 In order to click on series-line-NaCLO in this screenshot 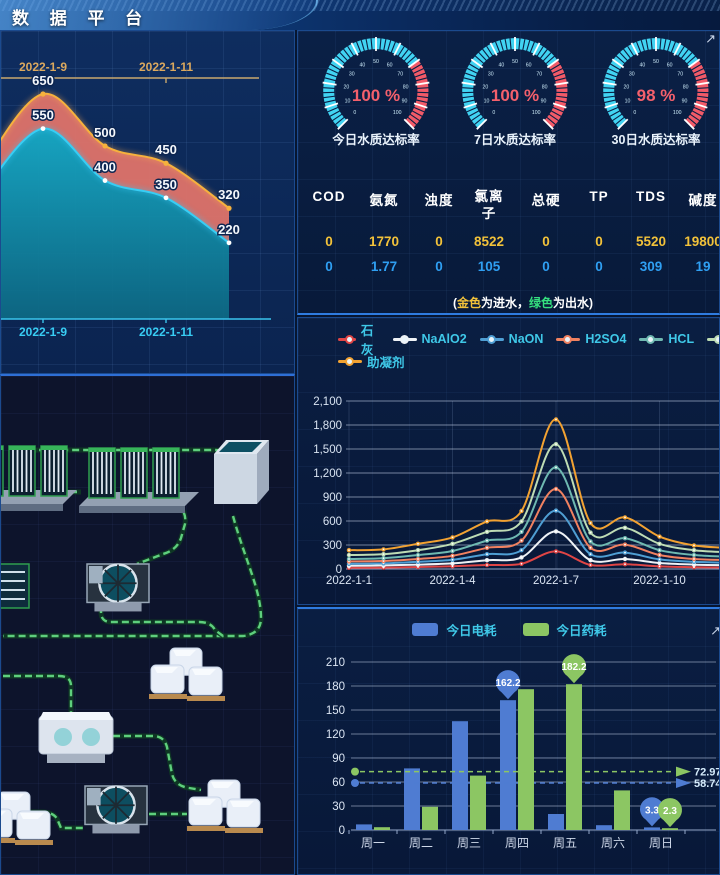, I will do `click(532, 500)`.